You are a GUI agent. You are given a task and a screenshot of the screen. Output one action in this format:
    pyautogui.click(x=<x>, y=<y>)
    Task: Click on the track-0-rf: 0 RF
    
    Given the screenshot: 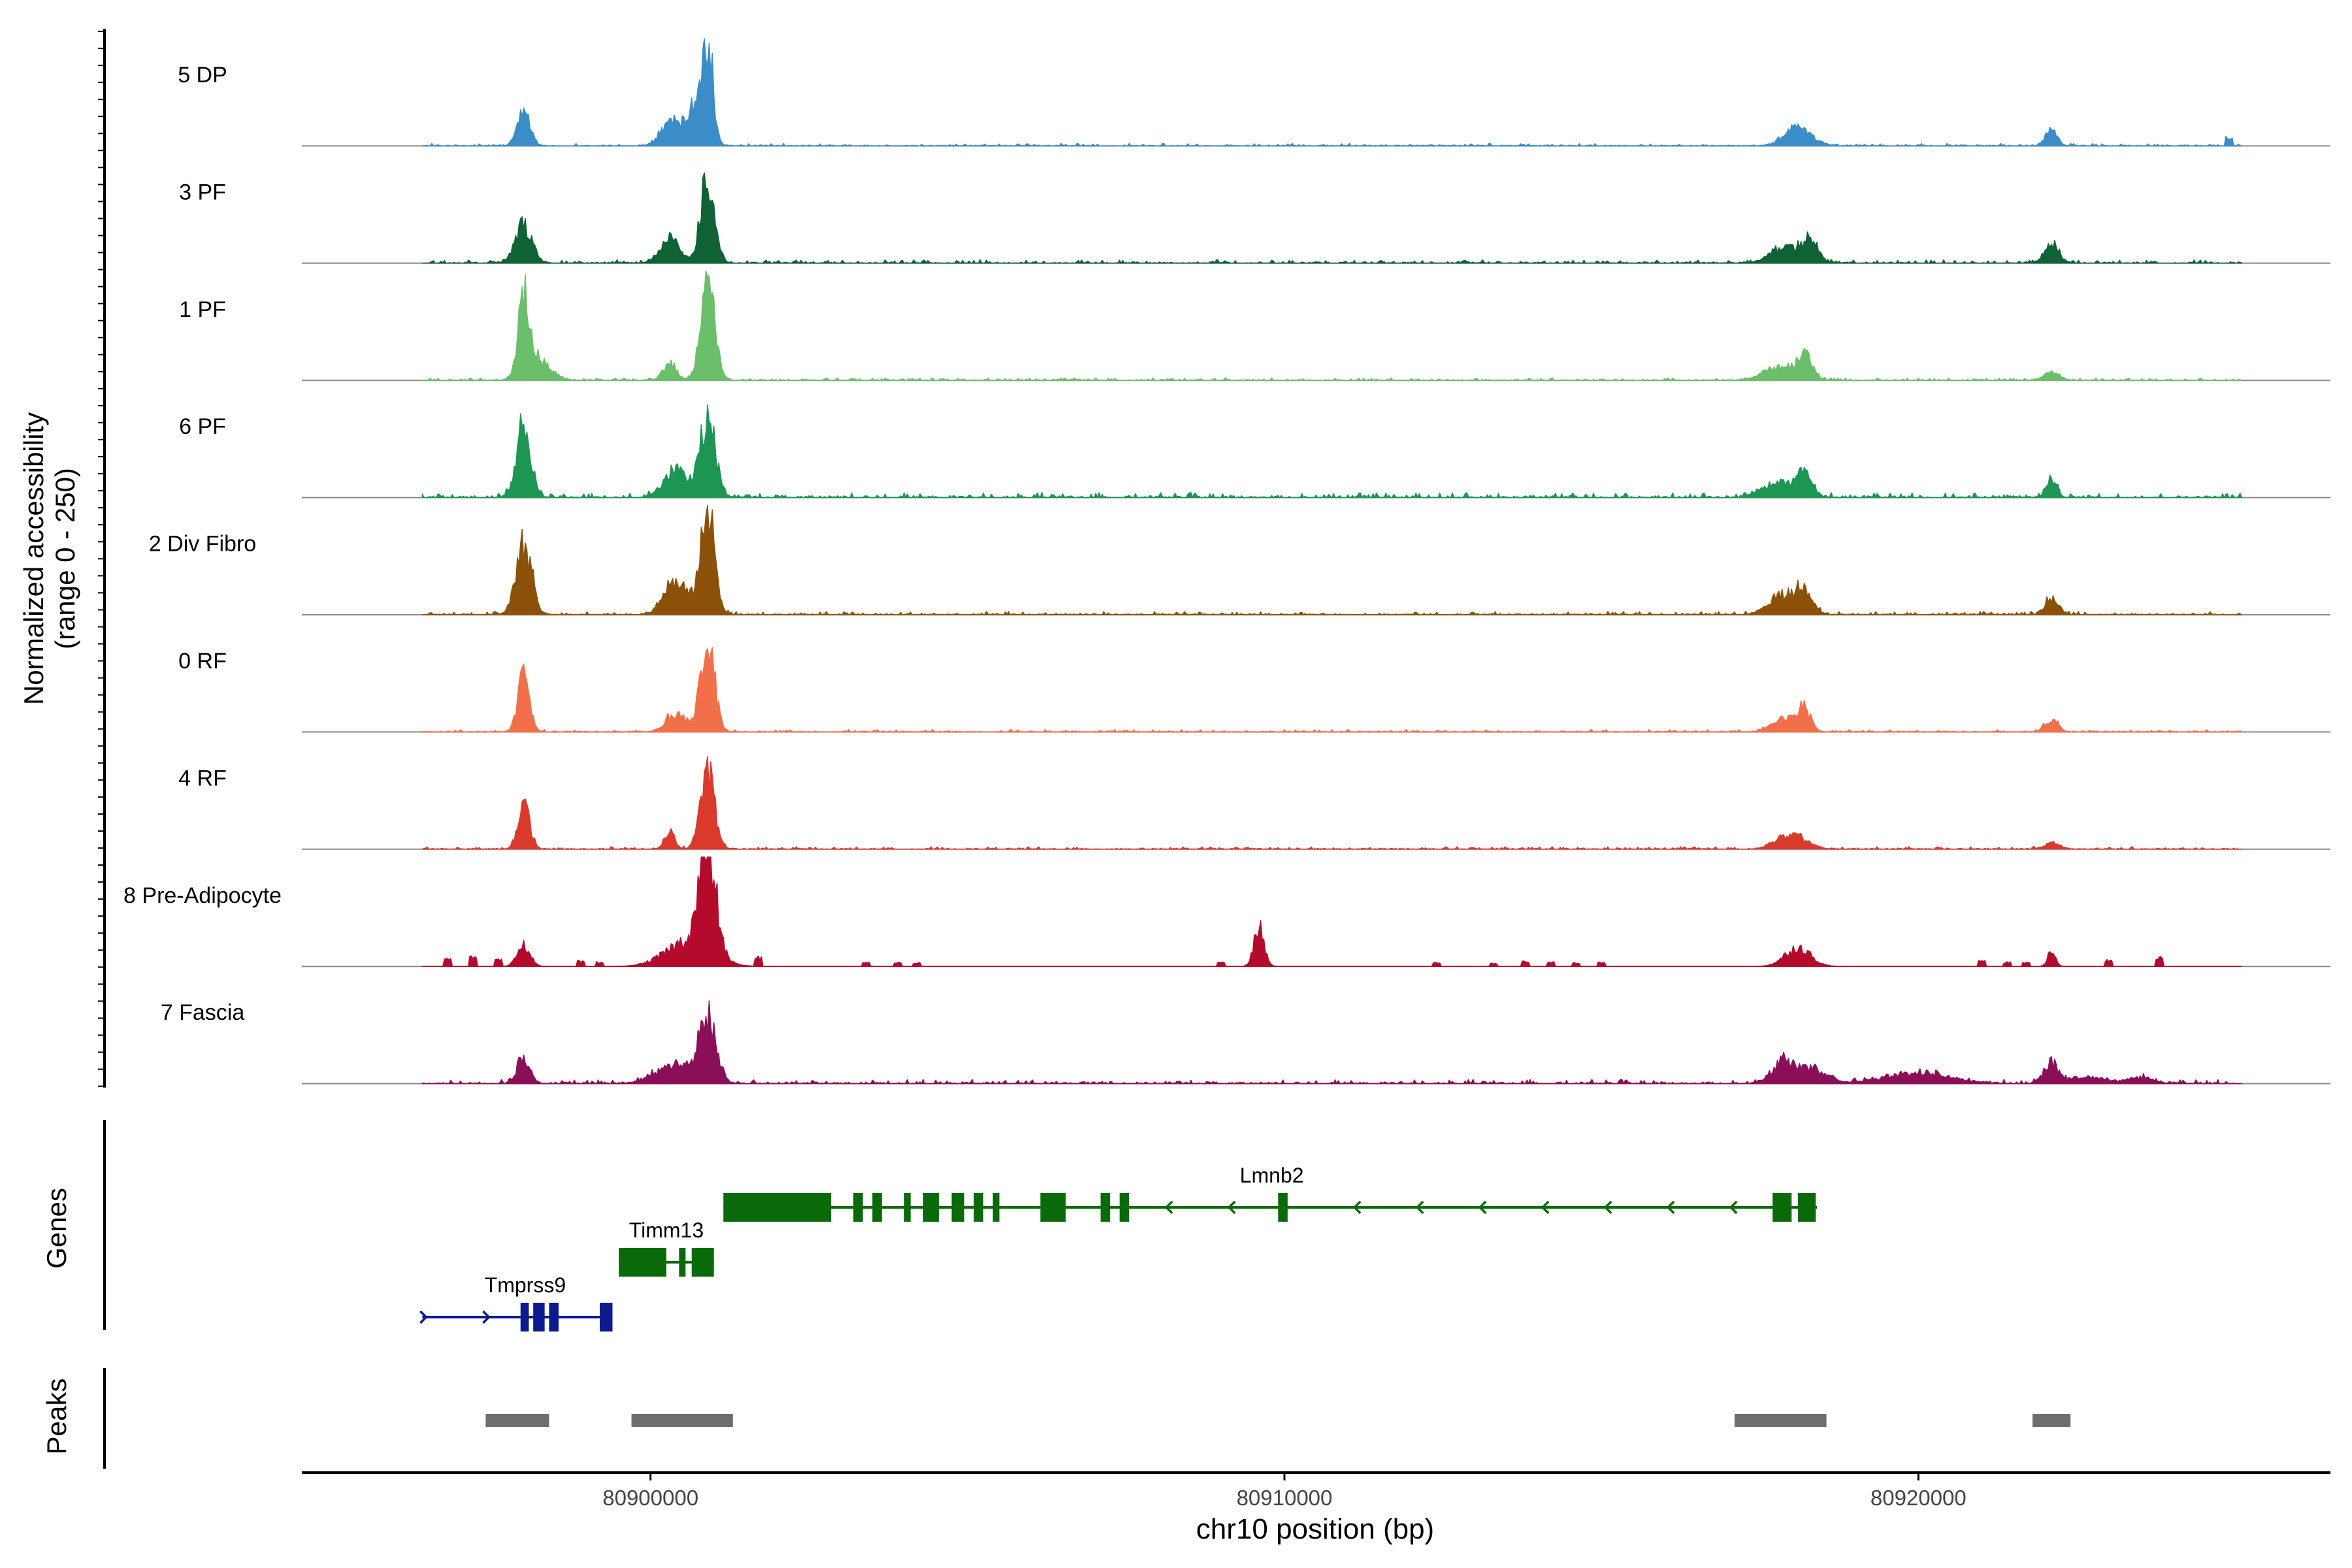 What is the action you would take?
    pyautogui.click(x=1254, y=690)
    